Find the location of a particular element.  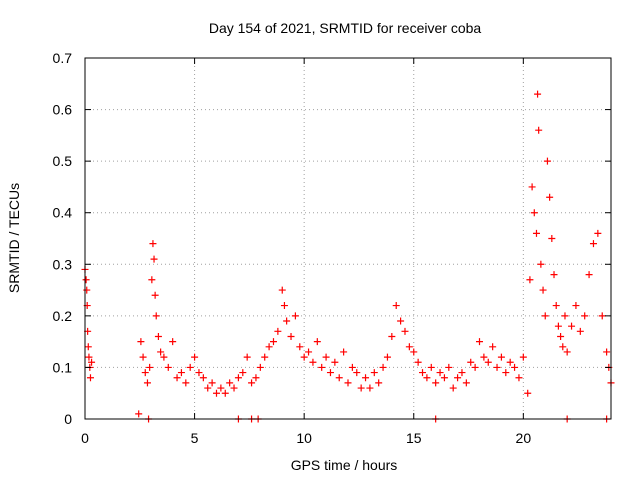

x-tick-label: 0 is located at coordinates (85, 438).